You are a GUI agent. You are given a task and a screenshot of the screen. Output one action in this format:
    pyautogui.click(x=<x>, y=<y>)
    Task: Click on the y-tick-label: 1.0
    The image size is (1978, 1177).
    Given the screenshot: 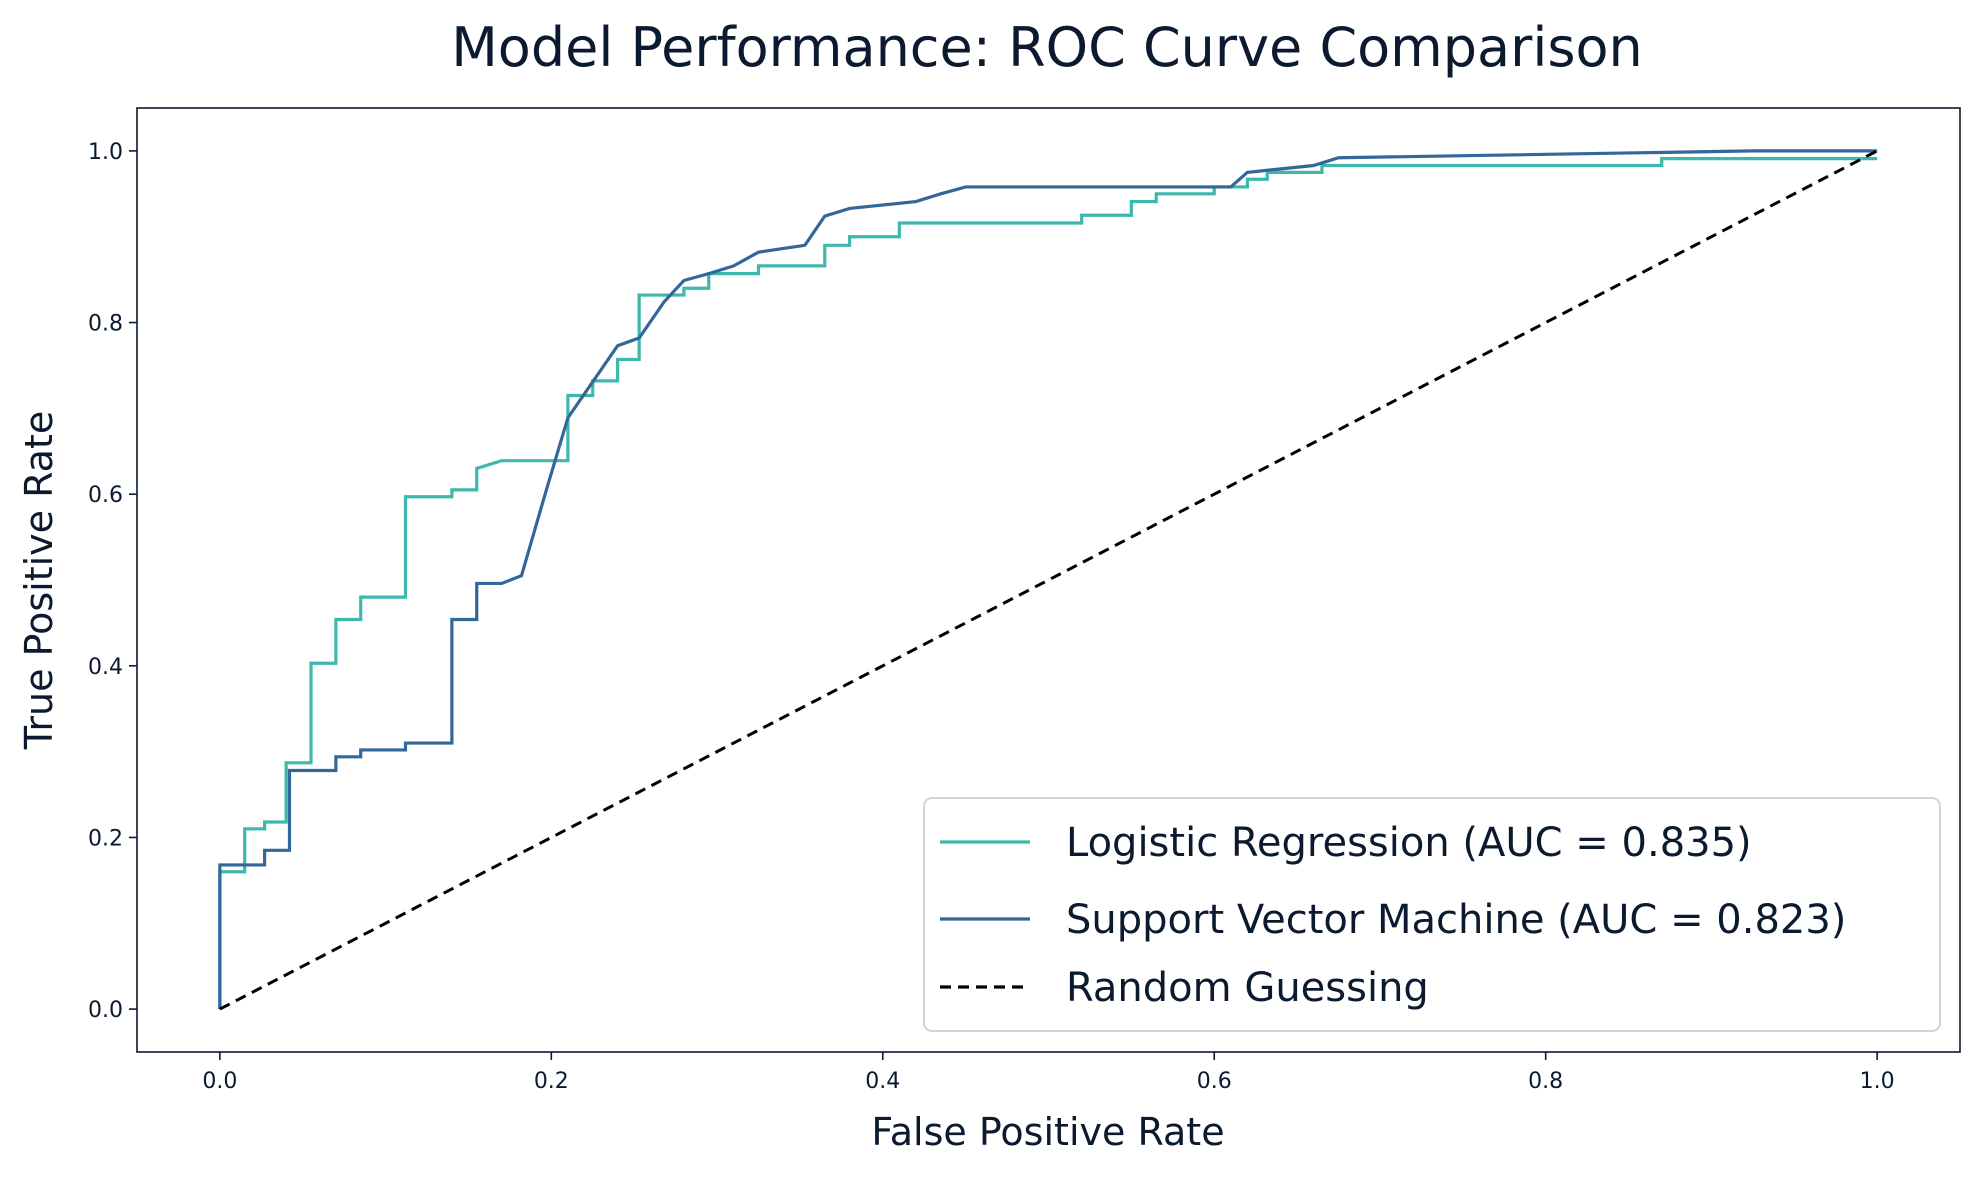 What is the action you would take?
    pyautogui.click(x=105, y=152)
    